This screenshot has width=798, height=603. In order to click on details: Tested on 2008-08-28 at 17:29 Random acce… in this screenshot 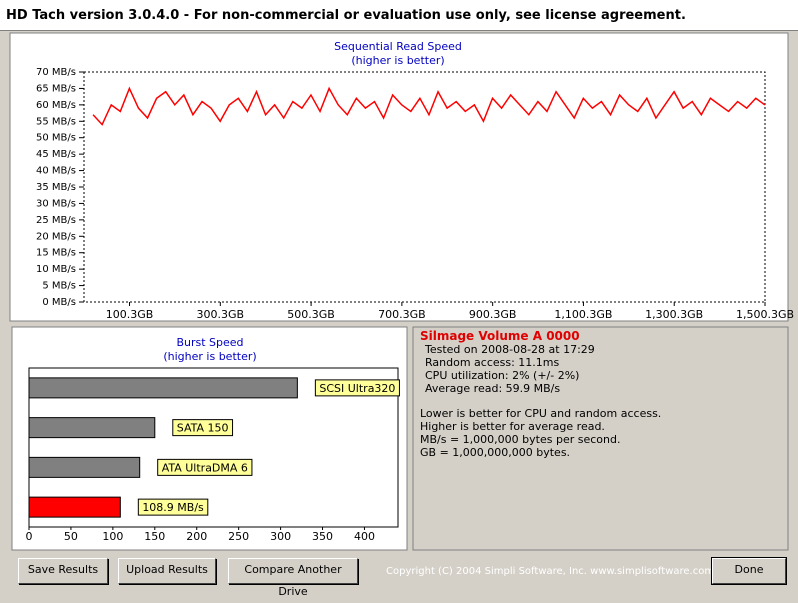, I will do `click(540, 369)`.